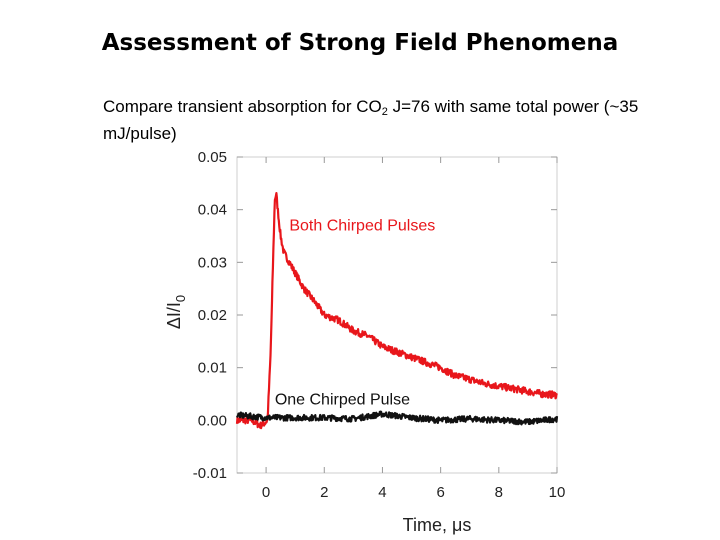  What do you see at coordinates (499, 492) in the screenshot?
I see `x-tick-label: 8` at bounding box center [499, 492].